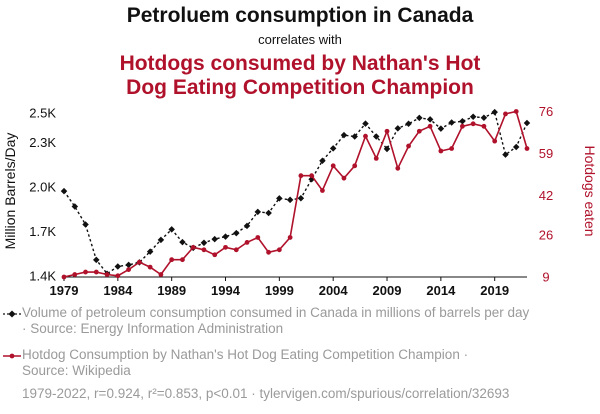 Image resolution: width=600 pixels, height=414 pixels. Describe the element at coordinates (76, 370) in the screenshot. I see `legend-hotdogs-line-2: Source: Wikipedia` at that location.